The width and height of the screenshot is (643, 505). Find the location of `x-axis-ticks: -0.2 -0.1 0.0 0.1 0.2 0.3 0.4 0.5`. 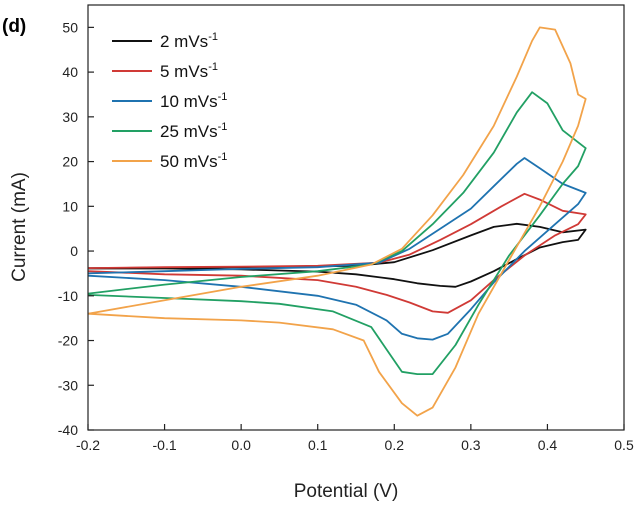

x-axis-ticks: -0.2 -0.1 0.0 0.1 0.2 0.3 0.4 0.5 is located at coordinates (355, 438).